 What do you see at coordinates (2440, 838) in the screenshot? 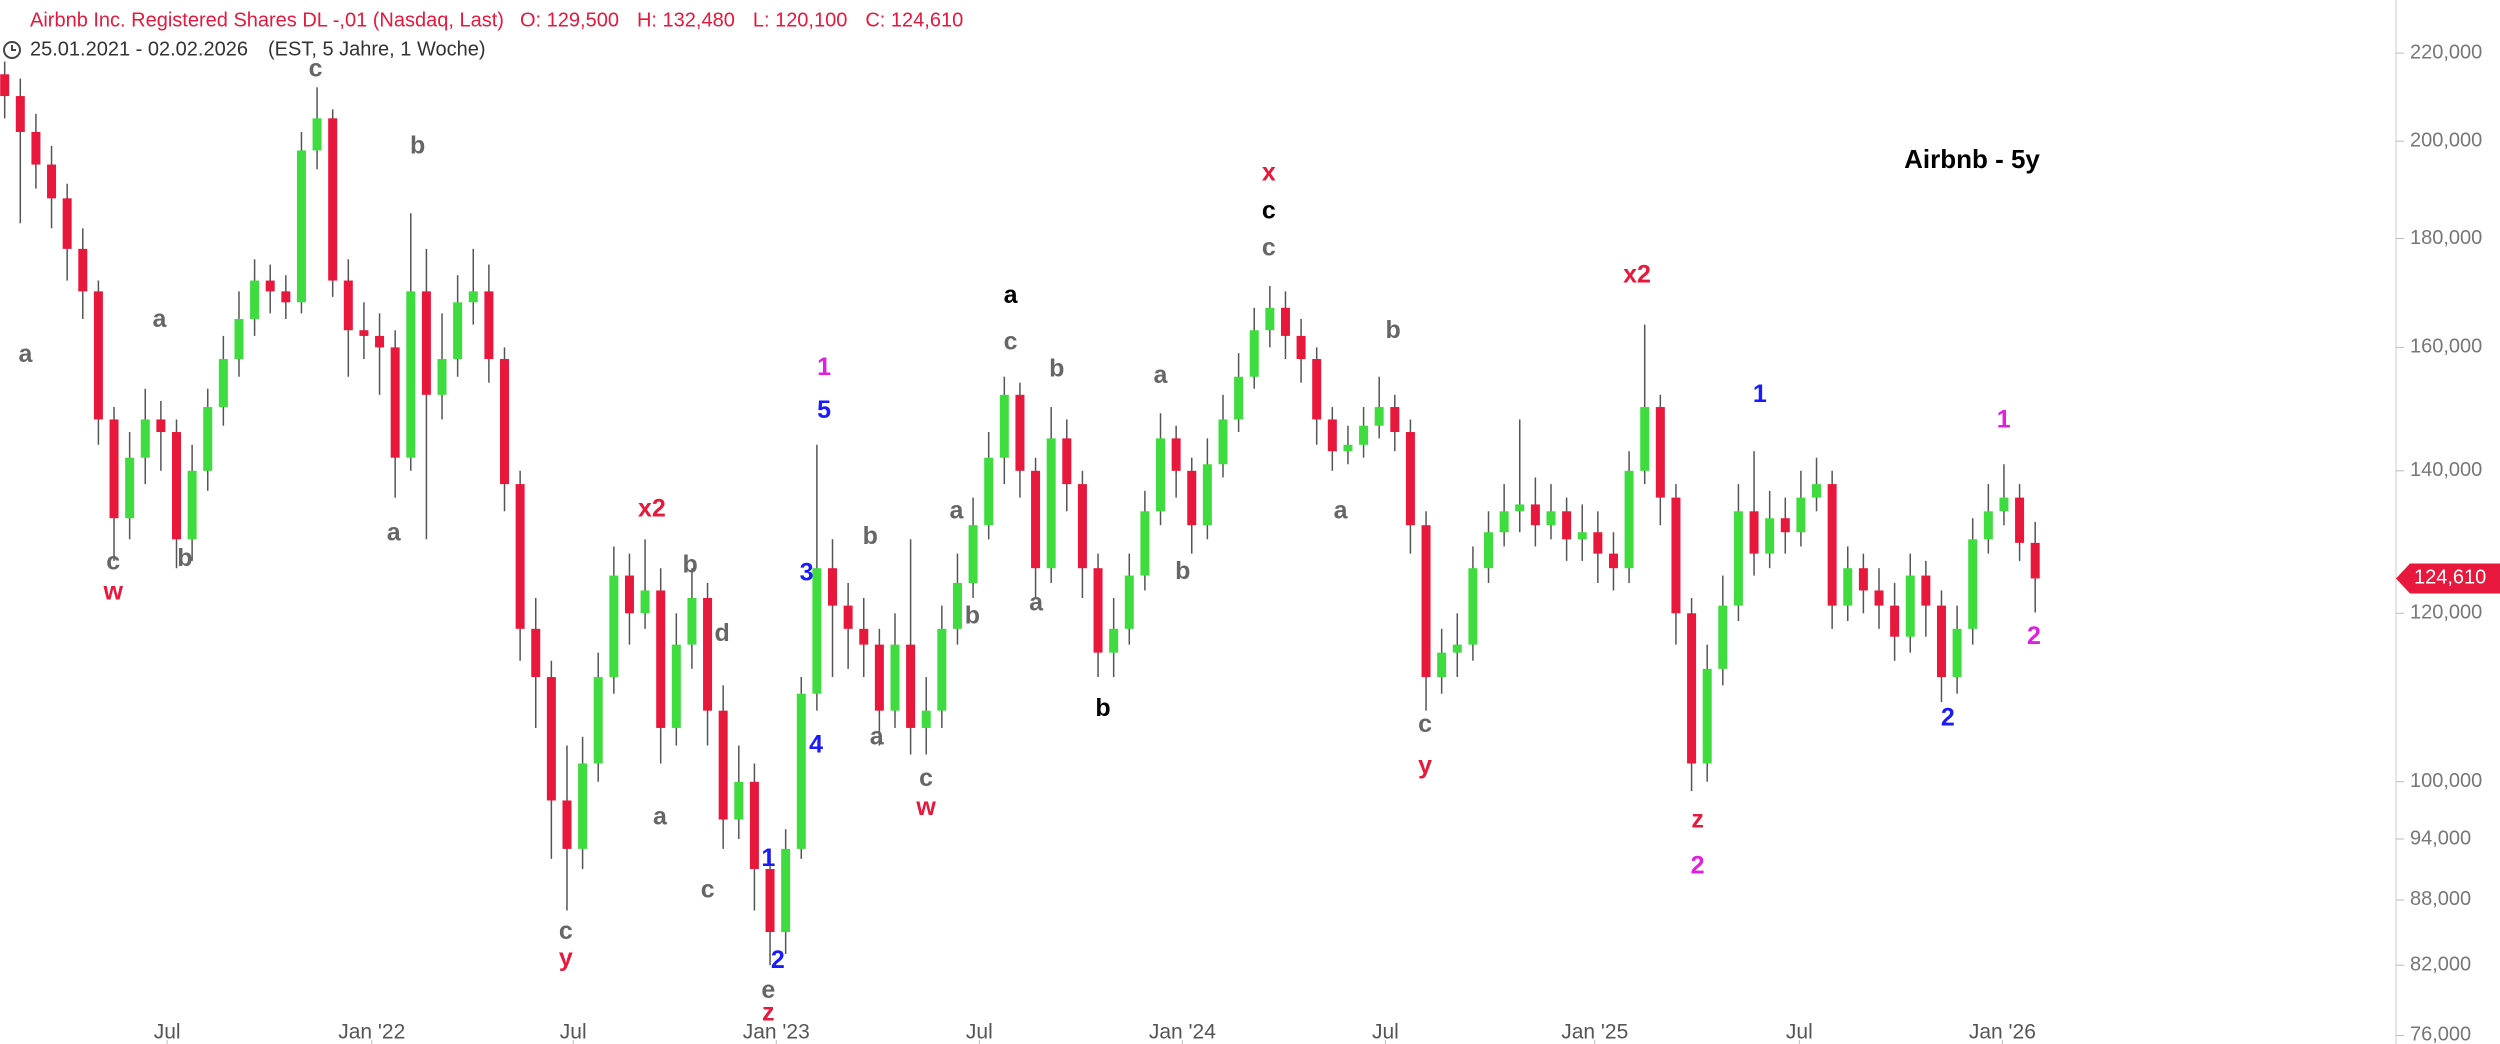
I see `y-tick-label: 94,000` at bounding box center [2440, 838].